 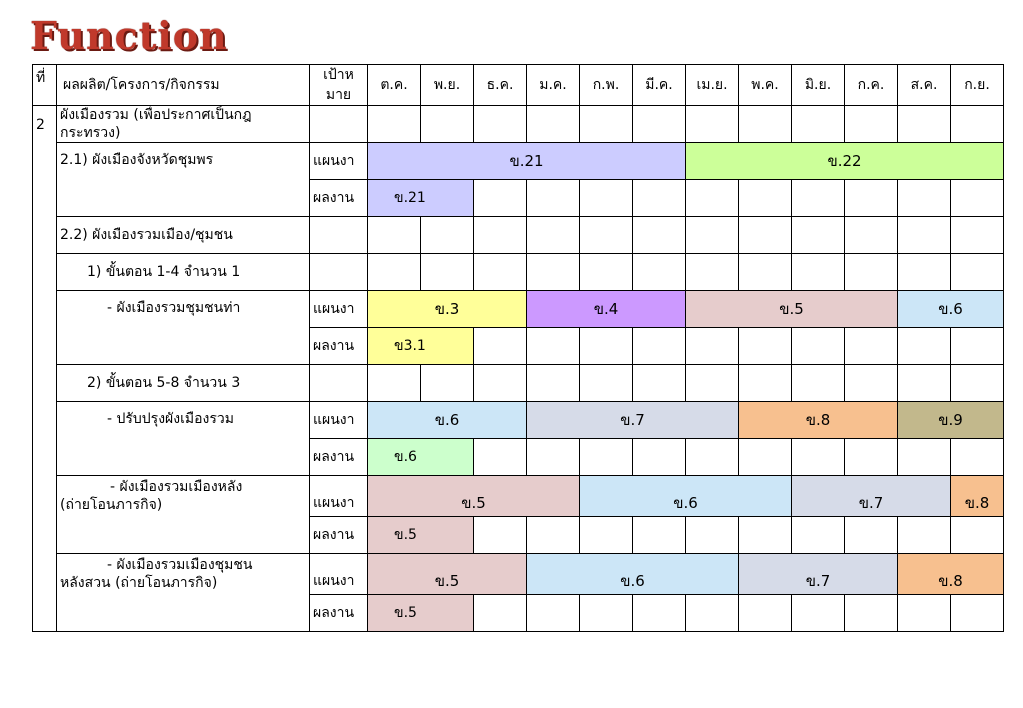 I want to click on section-number: 2, so click(x=44, y=368).